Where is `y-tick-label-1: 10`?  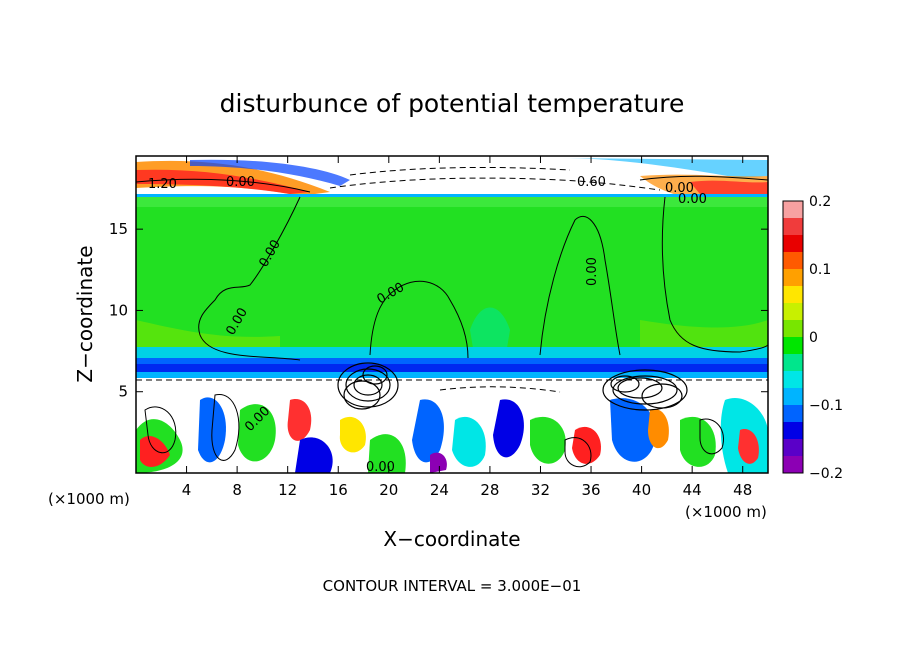 y-tick-label-1: 10 is located at coordinates (118, 310).